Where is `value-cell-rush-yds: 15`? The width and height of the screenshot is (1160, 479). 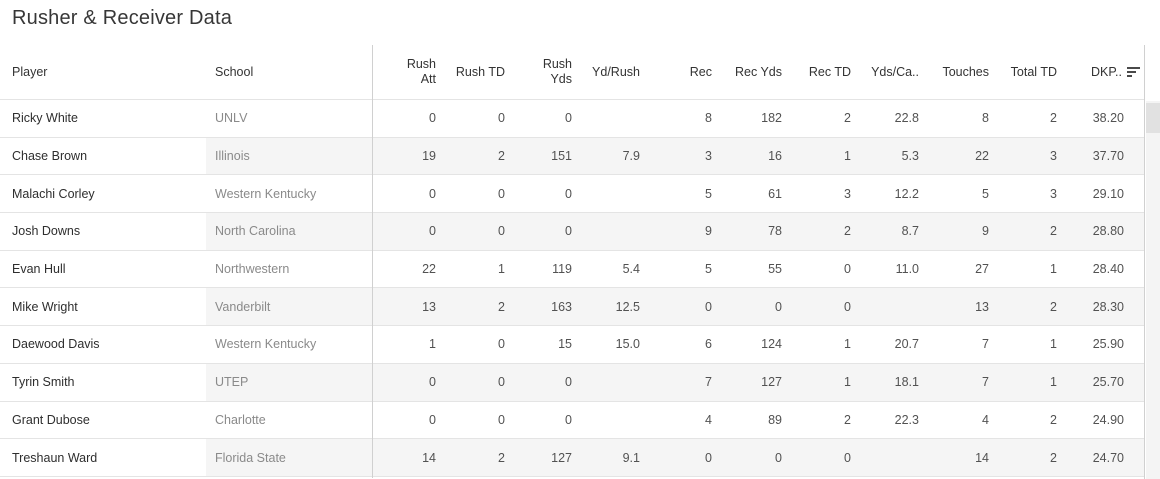
value-cell-rush-yds: 15 is located at coordinates (565, 344).